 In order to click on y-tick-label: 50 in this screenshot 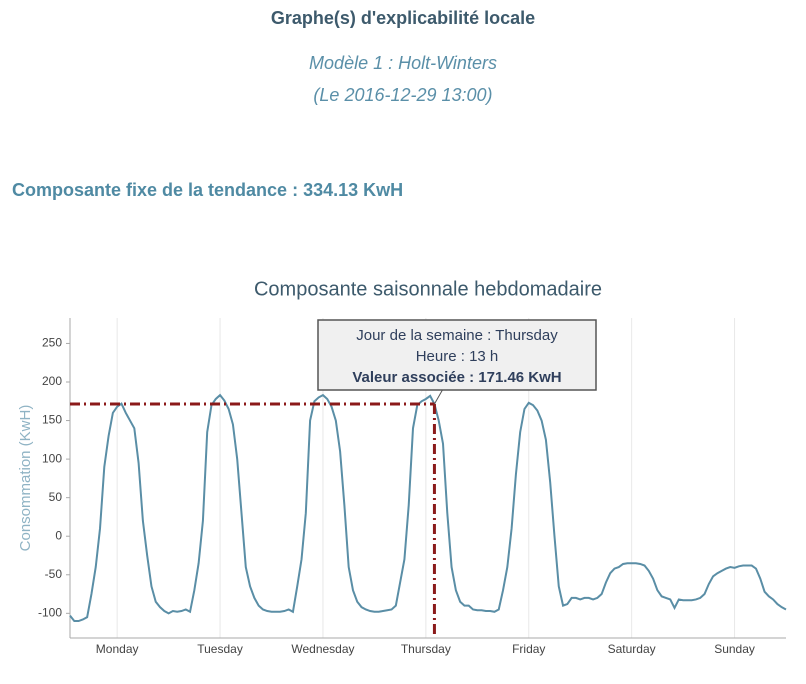, I will do `click(56, 497)`.